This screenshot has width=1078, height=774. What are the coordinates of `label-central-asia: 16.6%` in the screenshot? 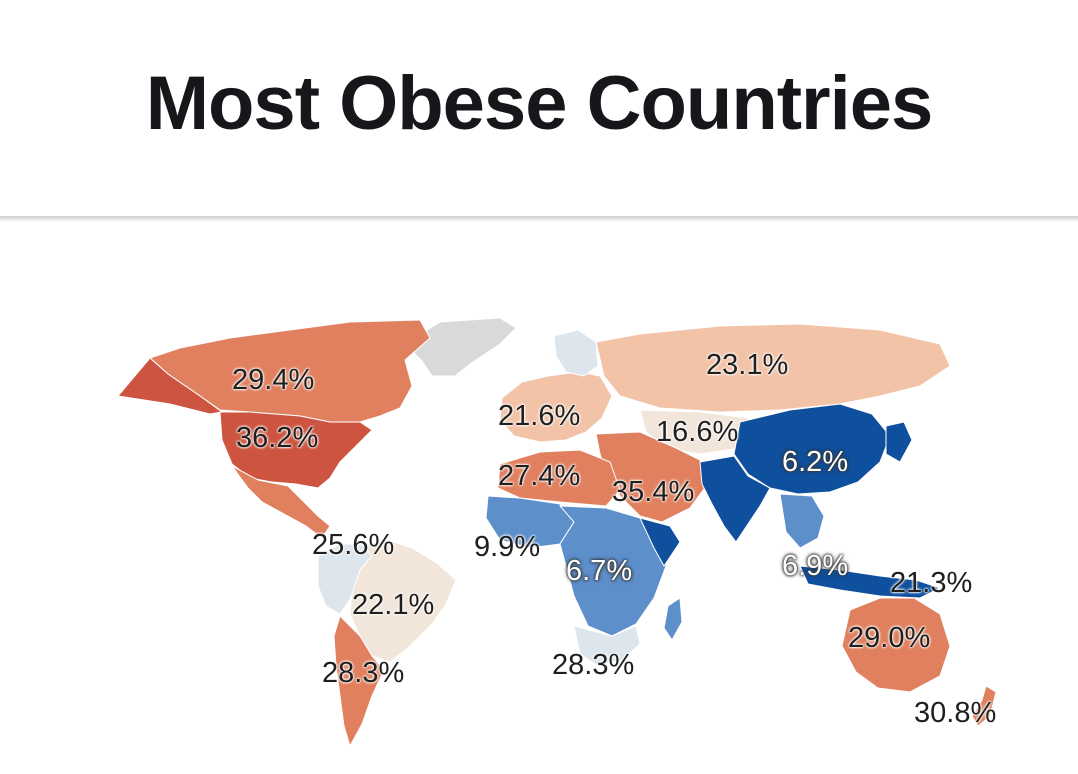 It's located at (697, 432).